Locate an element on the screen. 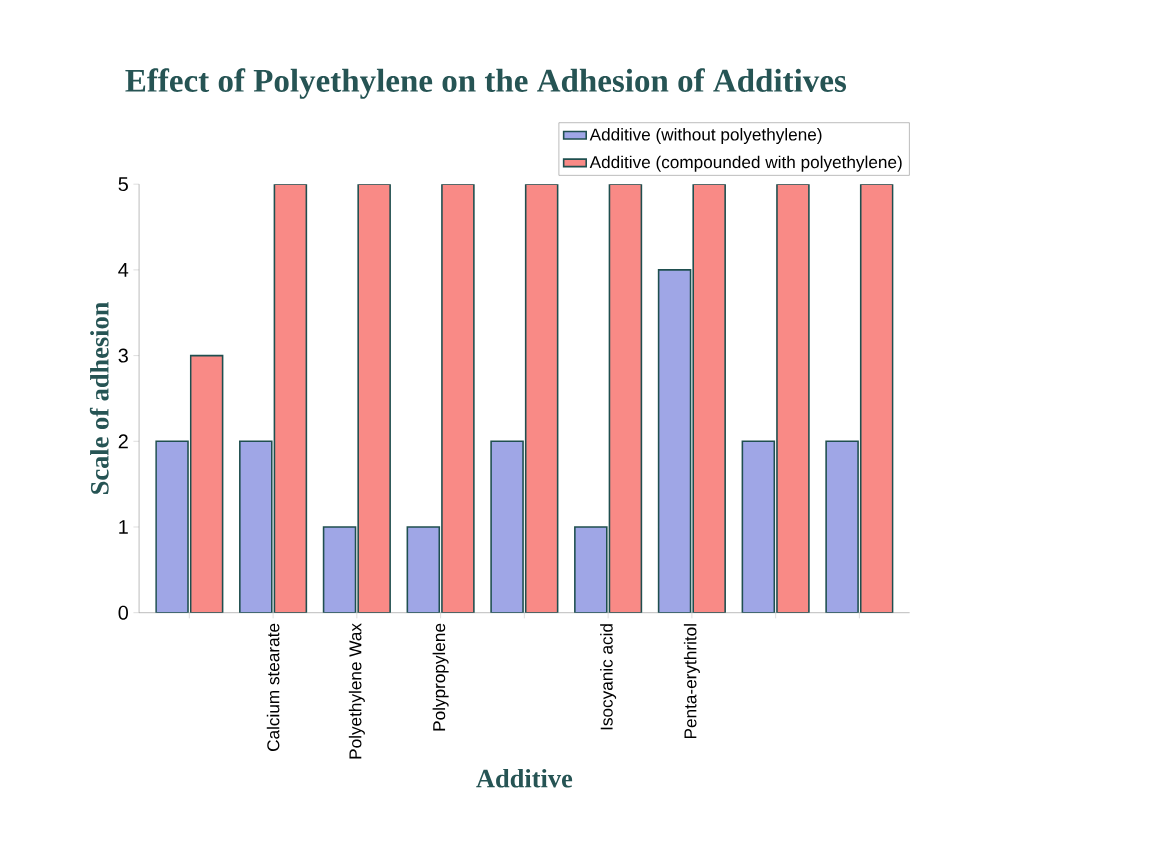 The width and height of the screenshot is (1154, 853). y-tick-label: 2 is located at coordinates (123, 441).